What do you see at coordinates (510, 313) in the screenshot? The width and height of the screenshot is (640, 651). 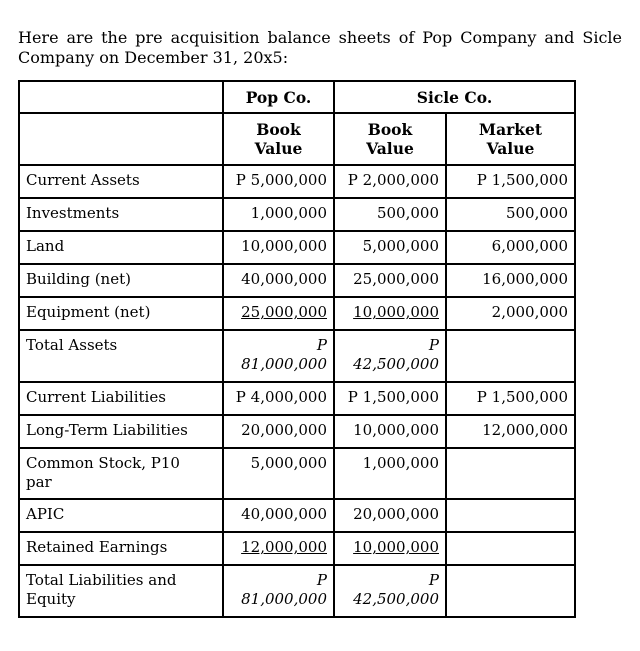 I see `sicle-market-value: 2,000,000` at bounding box center [510, 313].